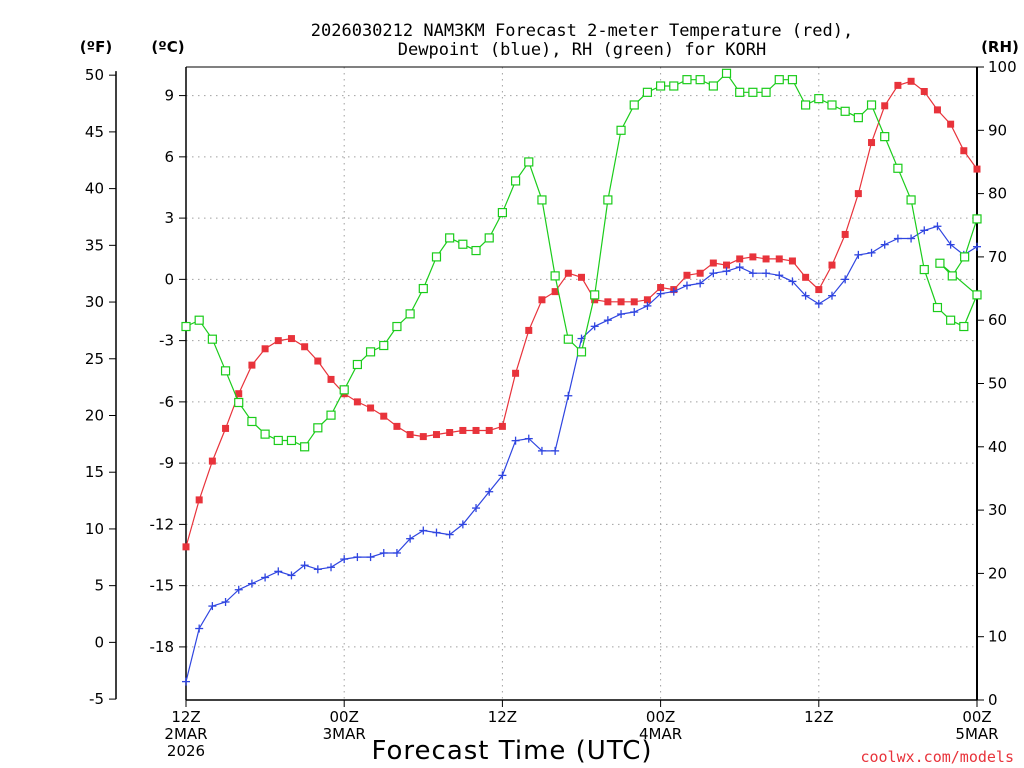  Describe the element at coordinates (166, 402) in the screenshot. I see `celsius-tick-label: -6` at that location.